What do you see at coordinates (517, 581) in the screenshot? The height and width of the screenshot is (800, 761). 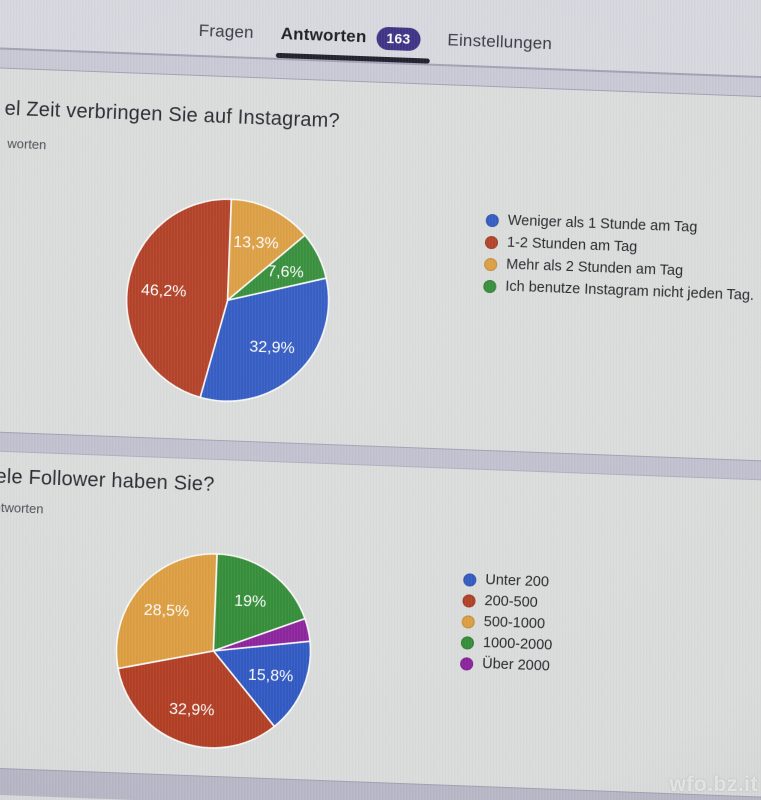 I see `legend-label: Unter 200` at bounding box center [517, 581].